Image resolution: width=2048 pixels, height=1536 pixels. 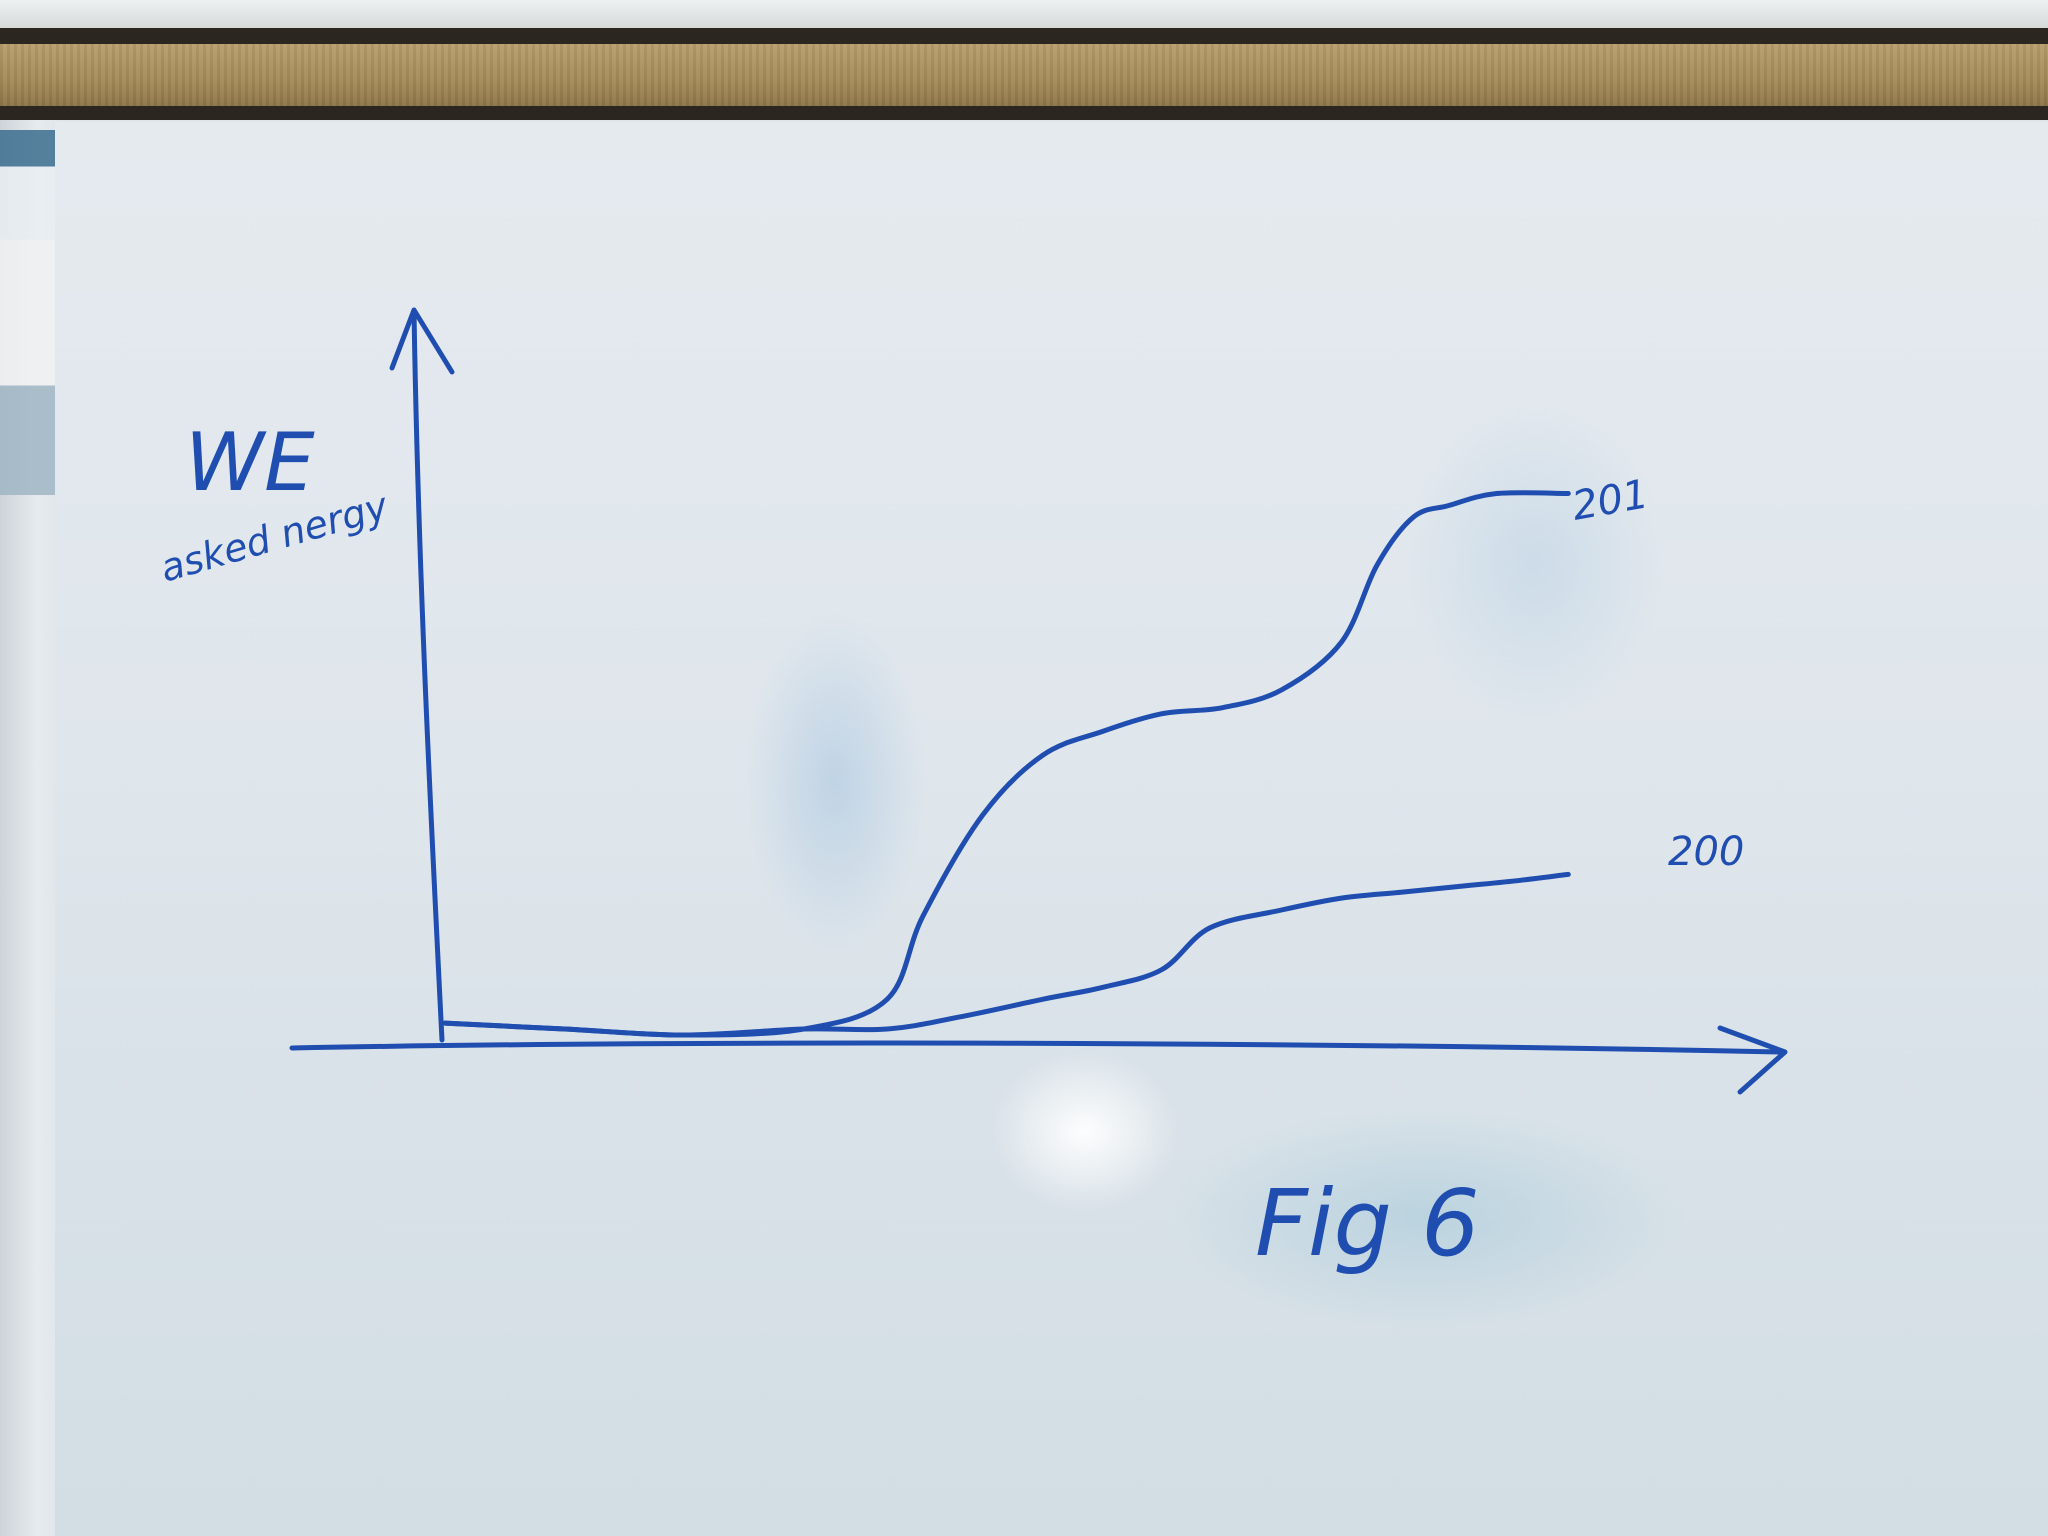 What do you see at coordinates (1036, 1047) in the screenshot?
I see `x-axis` at bounding box center [1036, 1047].